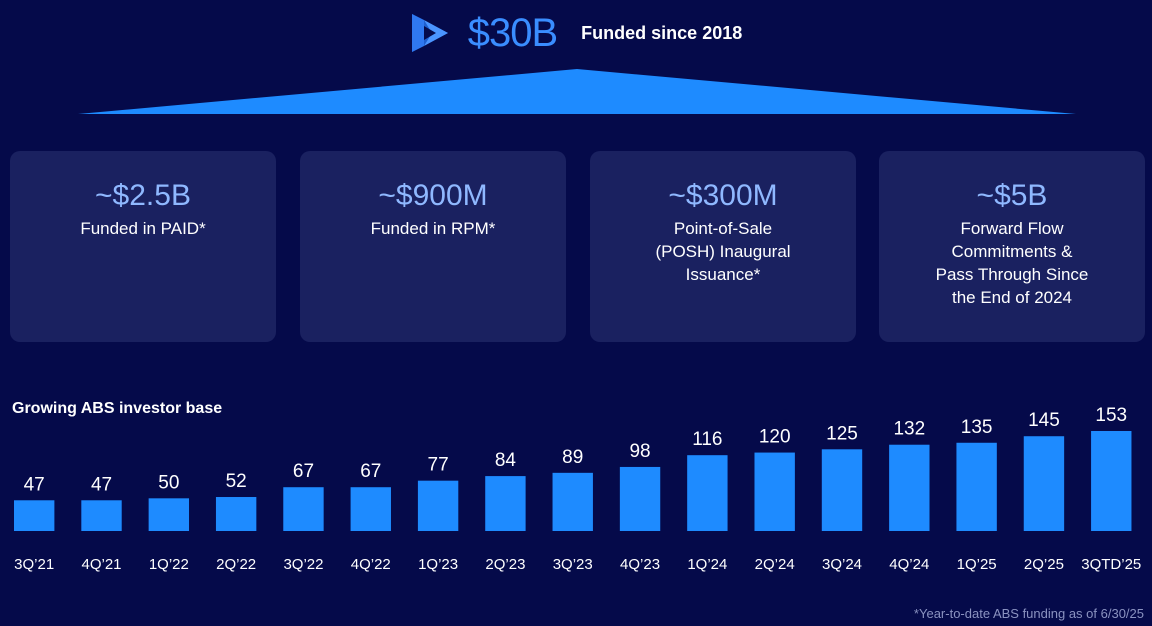 This screenshot has height=626, width=1152. What do you see at coordinates (1012, 251) in the screenshot?
I see `card-desc-line: Commitments &` at bounding box center [1012, 251].